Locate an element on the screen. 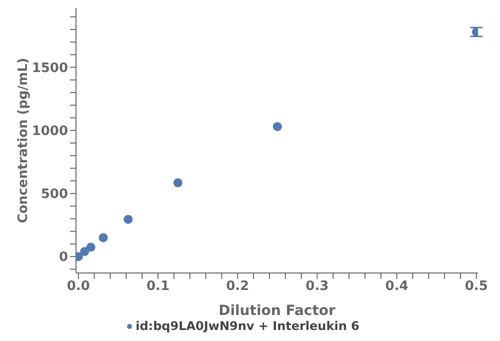 The image size is (500, 341). x-axis-title: Dilution Factor is located at coordinates (277, 311).